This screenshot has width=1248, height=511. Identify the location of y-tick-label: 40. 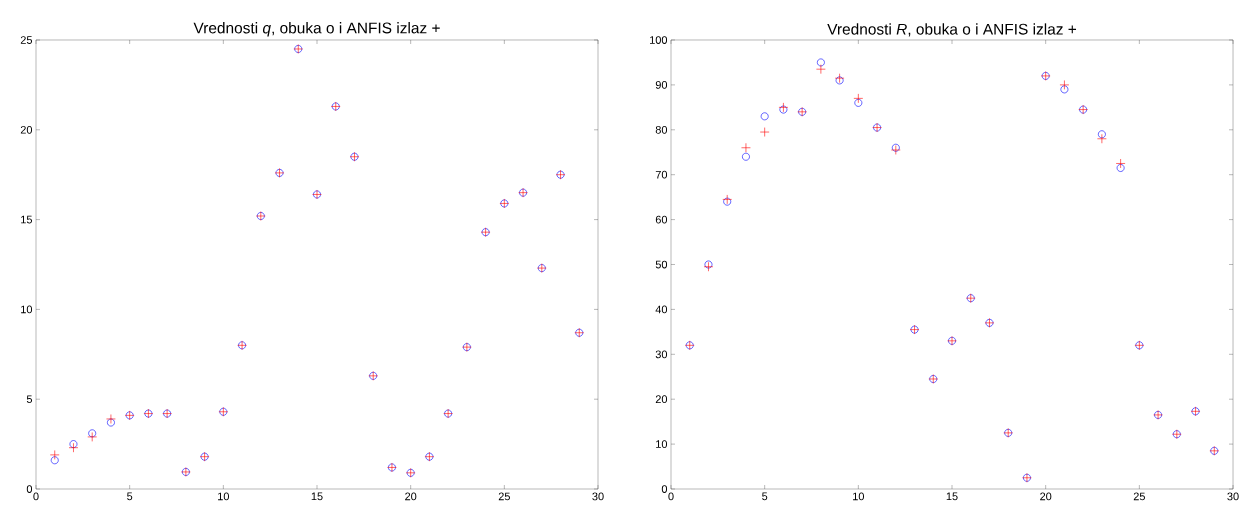
(661, 309).